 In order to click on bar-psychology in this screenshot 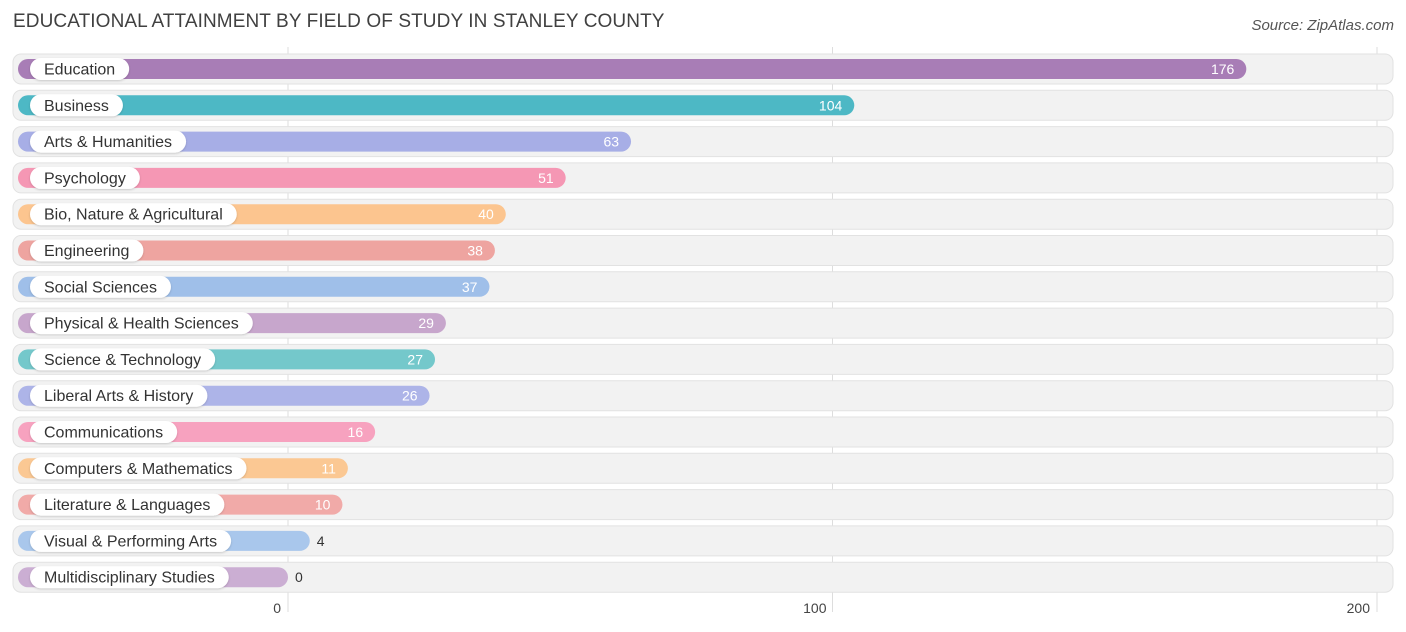, I will do `click(292, 177)`.